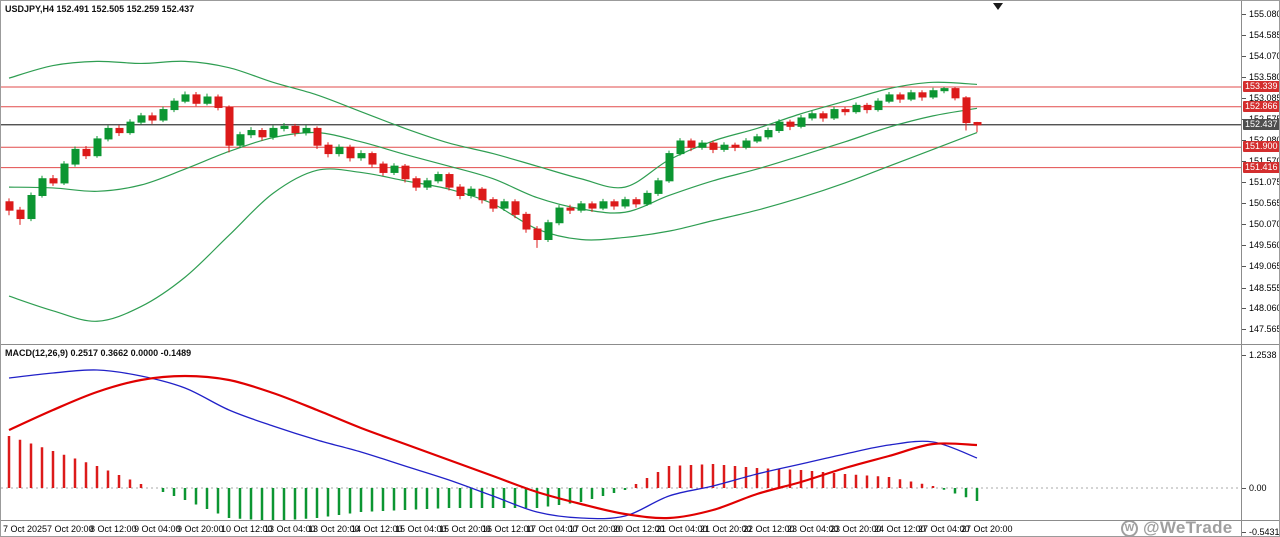  Describe the element at coordinates (1264, 98) in the screenshot. I see `price-tick-label: 153.085` at that location.